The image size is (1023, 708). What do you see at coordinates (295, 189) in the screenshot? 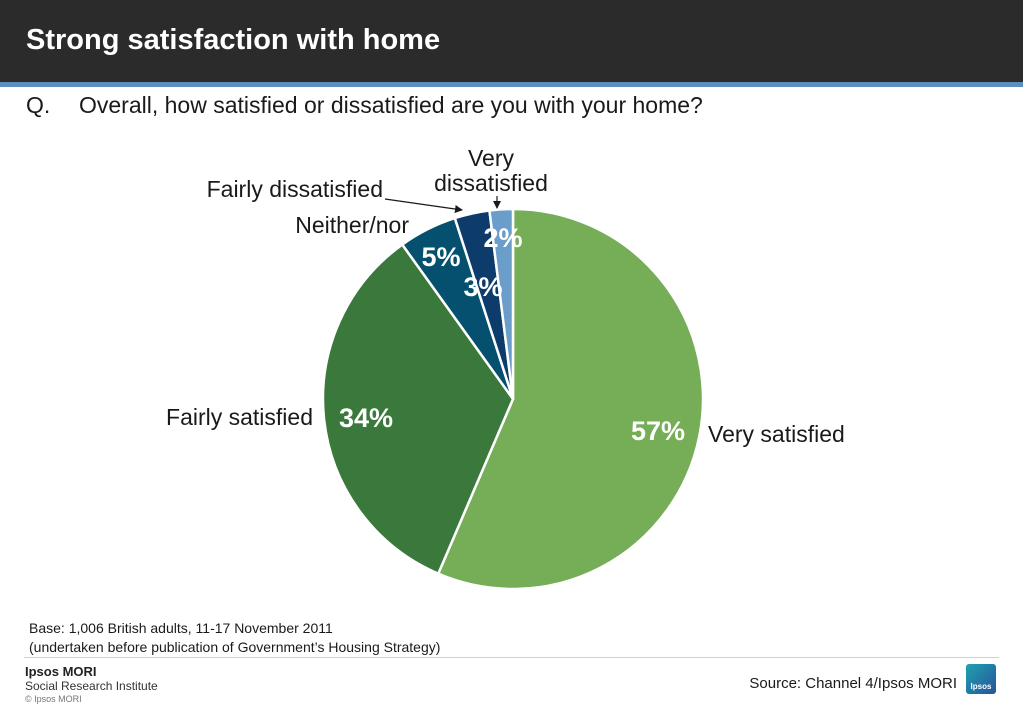
I see `category-label-fairly-dissatisfied: Fairly dissatisfied` at bounding box center [295, 189].